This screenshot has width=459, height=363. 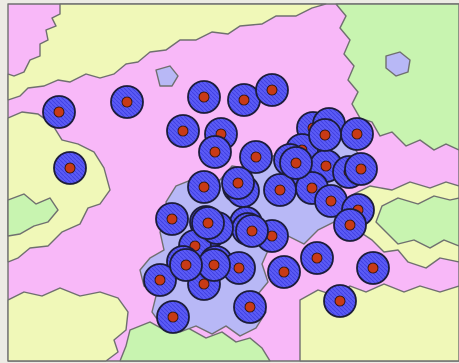 What do you see at coordinates (417, 222) in the screenshot?
I see `green-region-east` at bounding box center [417, 222].